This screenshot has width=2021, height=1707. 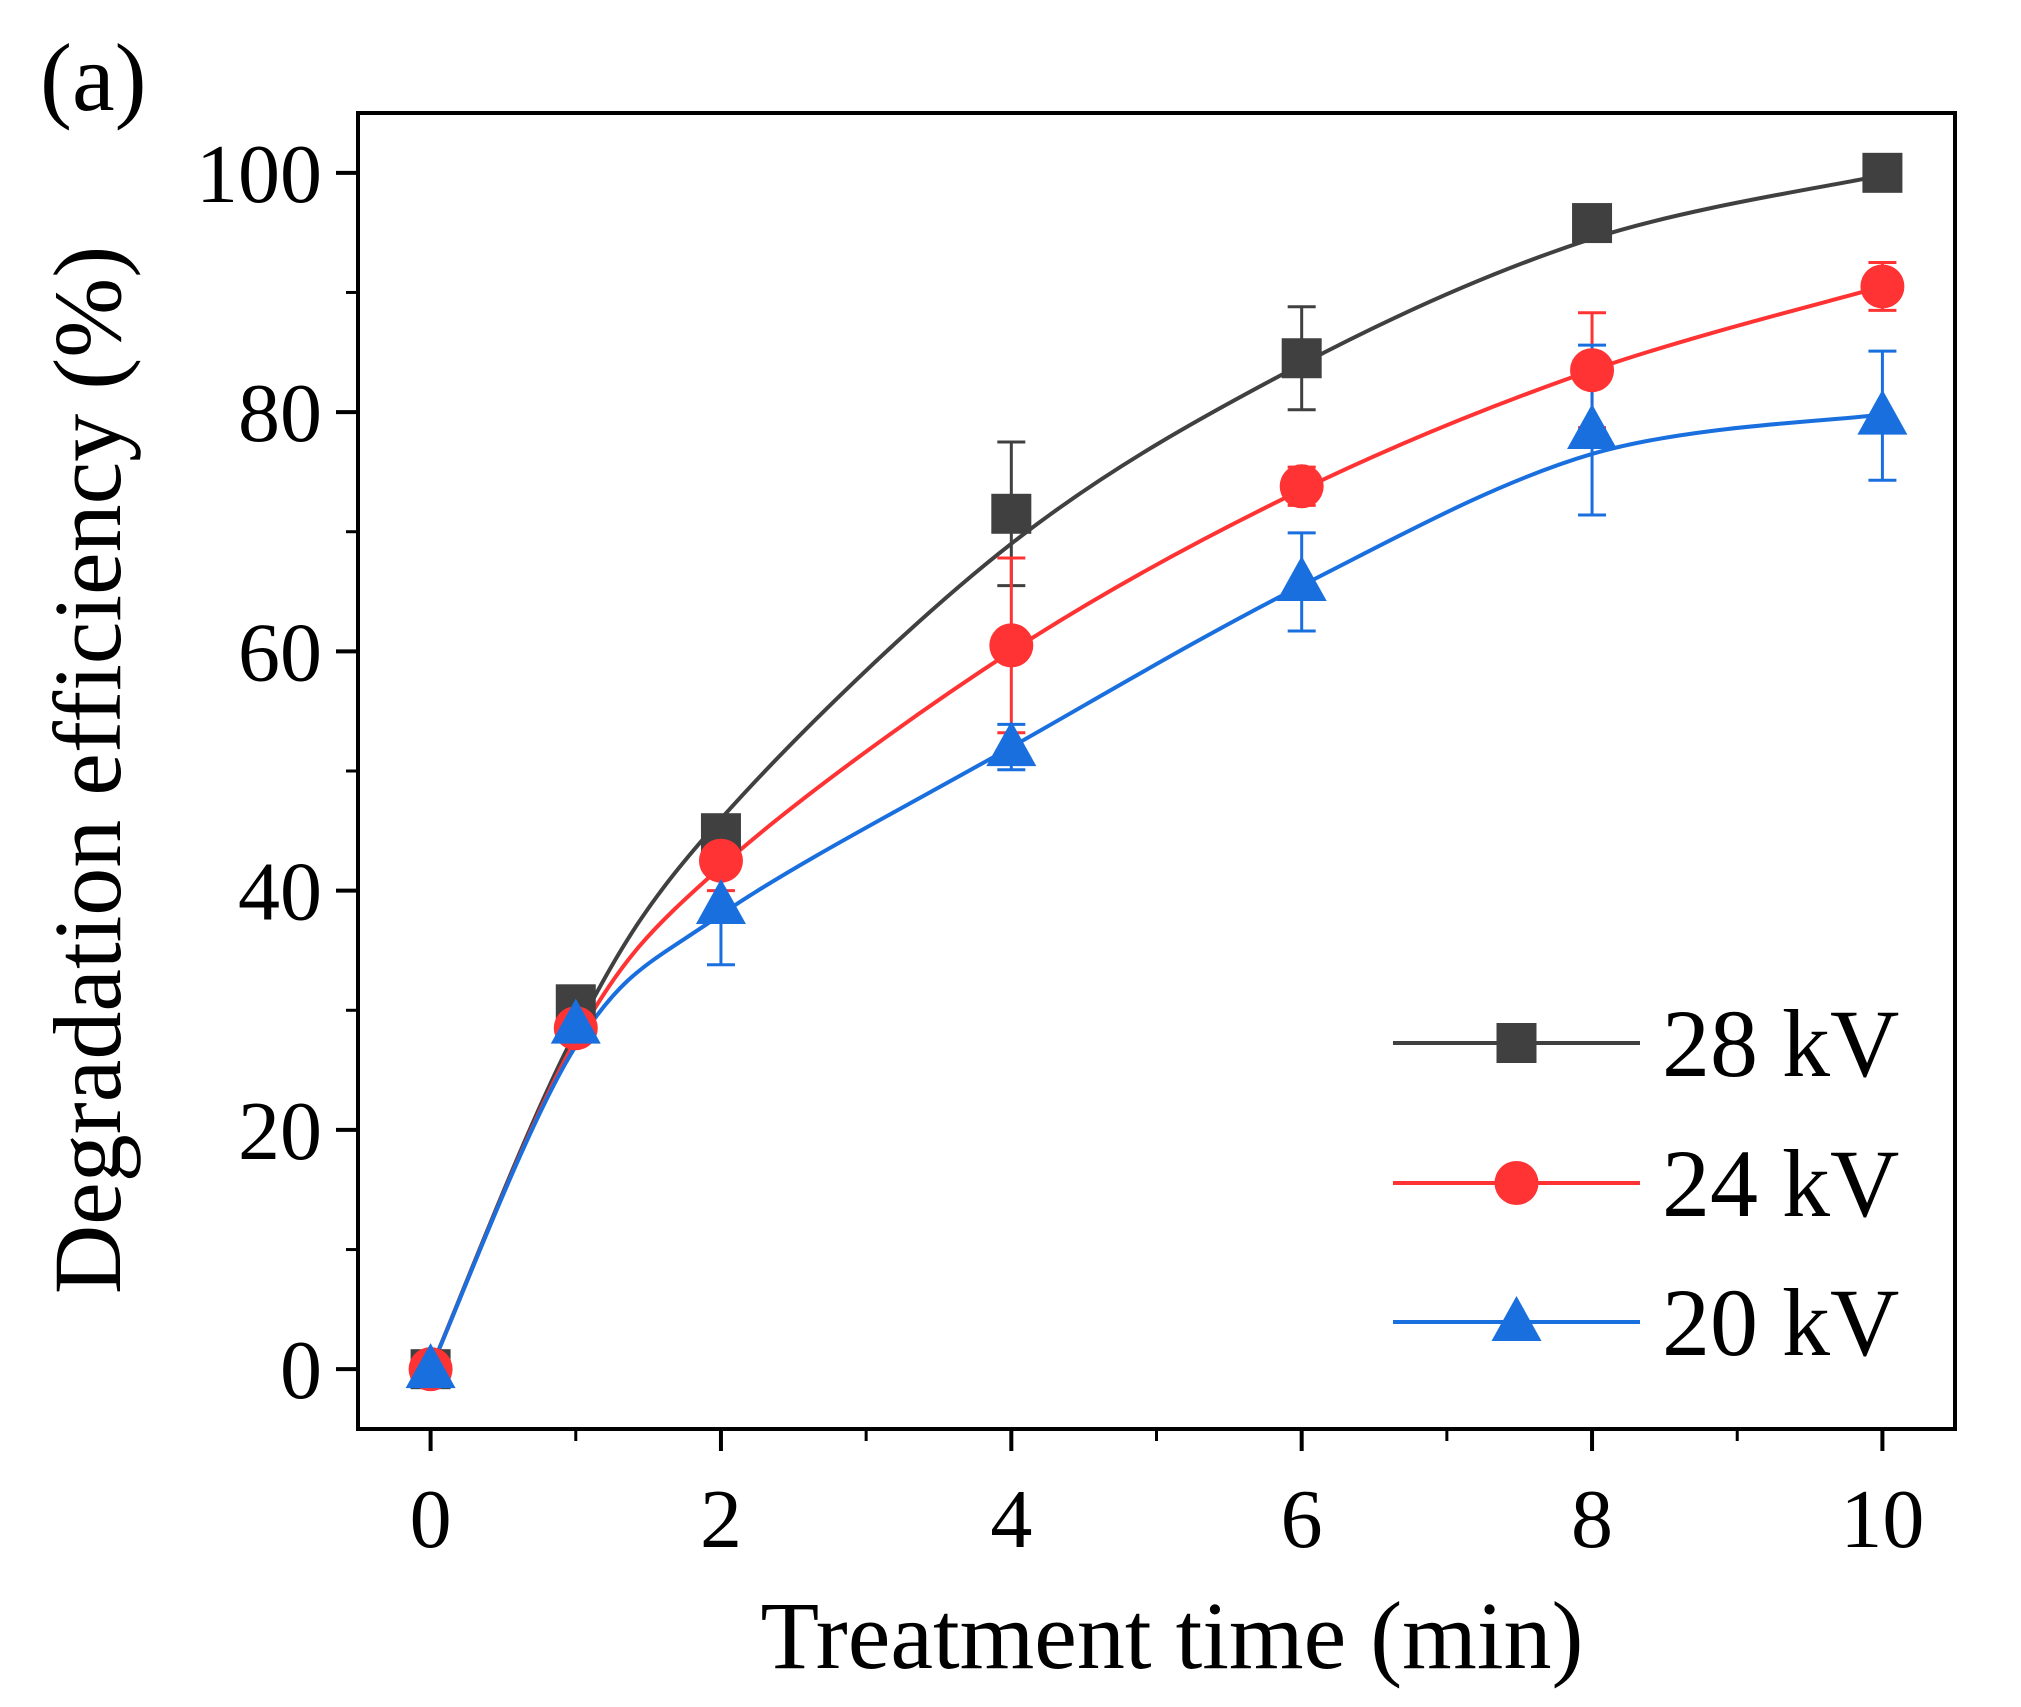 What do you see at coordinates (1516, 1043) in the screenshot?
I see `legend-marker-28-kv` at bounding box center [1516, 1043].